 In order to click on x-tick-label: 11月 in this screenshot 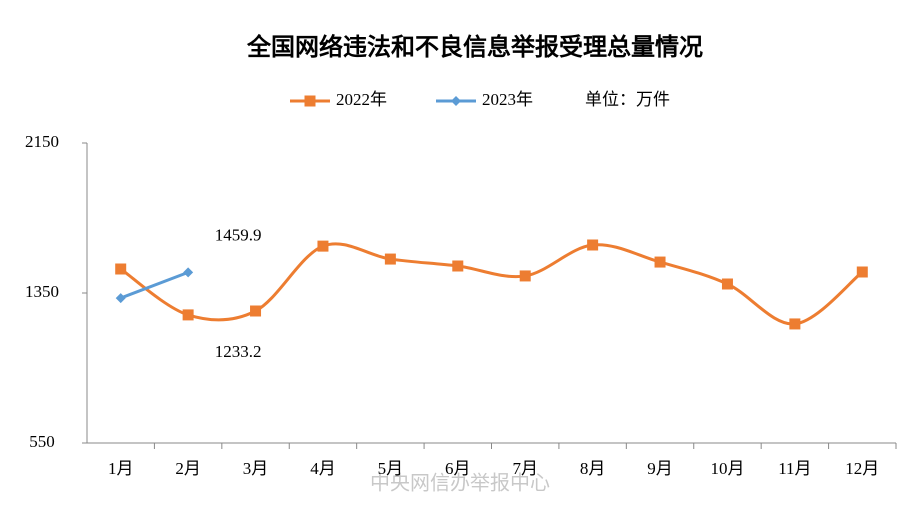, I will do `click(794, 468)`.